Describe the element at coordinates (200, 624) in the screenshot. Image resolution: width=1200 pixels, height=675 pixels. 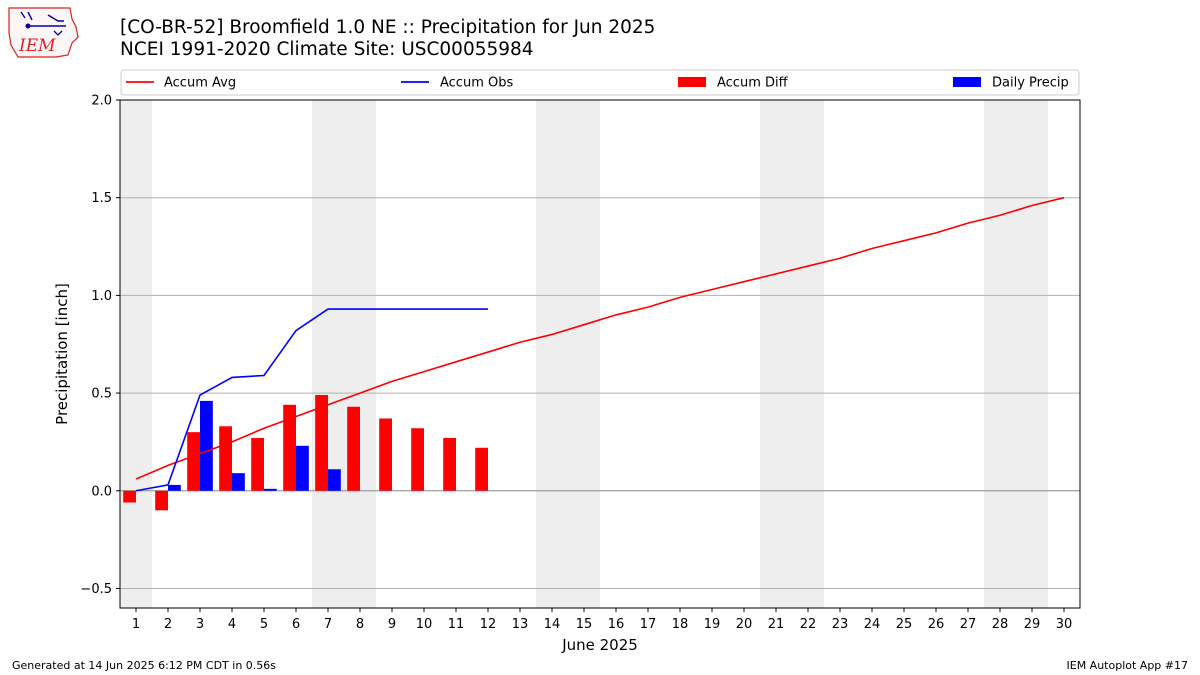
I see `x-tick-label: 3` at that location.